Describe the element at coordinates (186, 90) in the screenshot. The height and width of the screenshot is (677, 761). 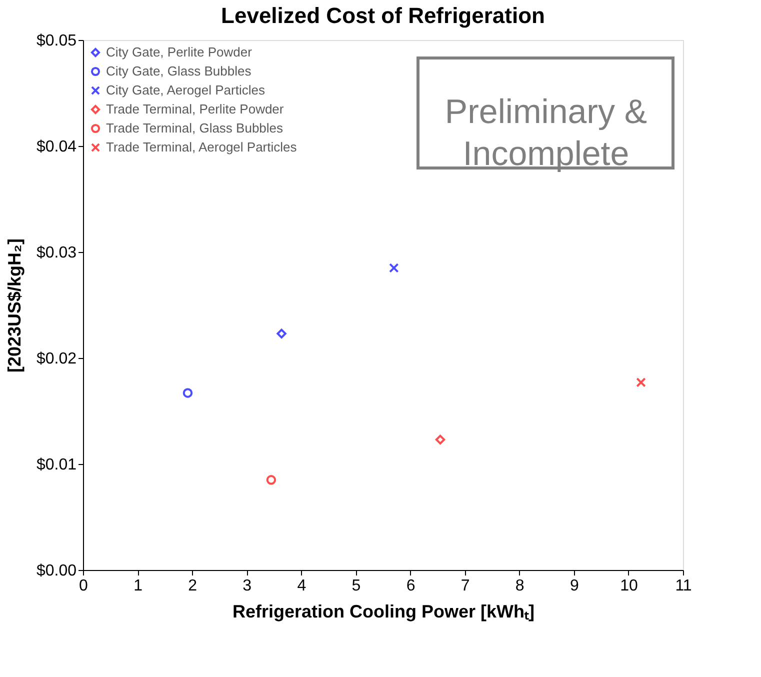
I see `legend-label: City Gate, Aerogel Particles` at that location.